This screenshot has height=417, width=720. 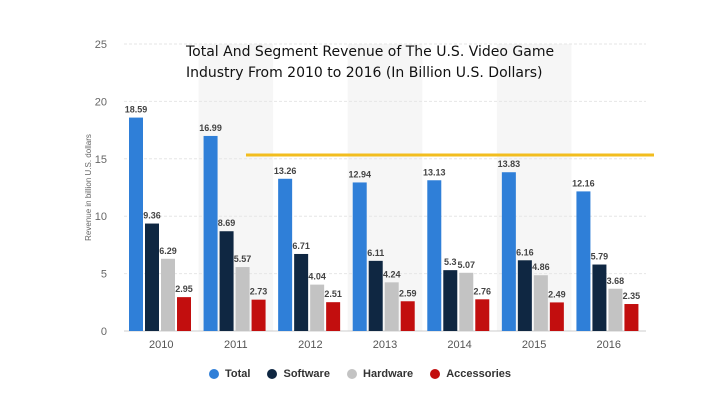 I want to click on bar-hardware-2016, so click(x=615, y=309).